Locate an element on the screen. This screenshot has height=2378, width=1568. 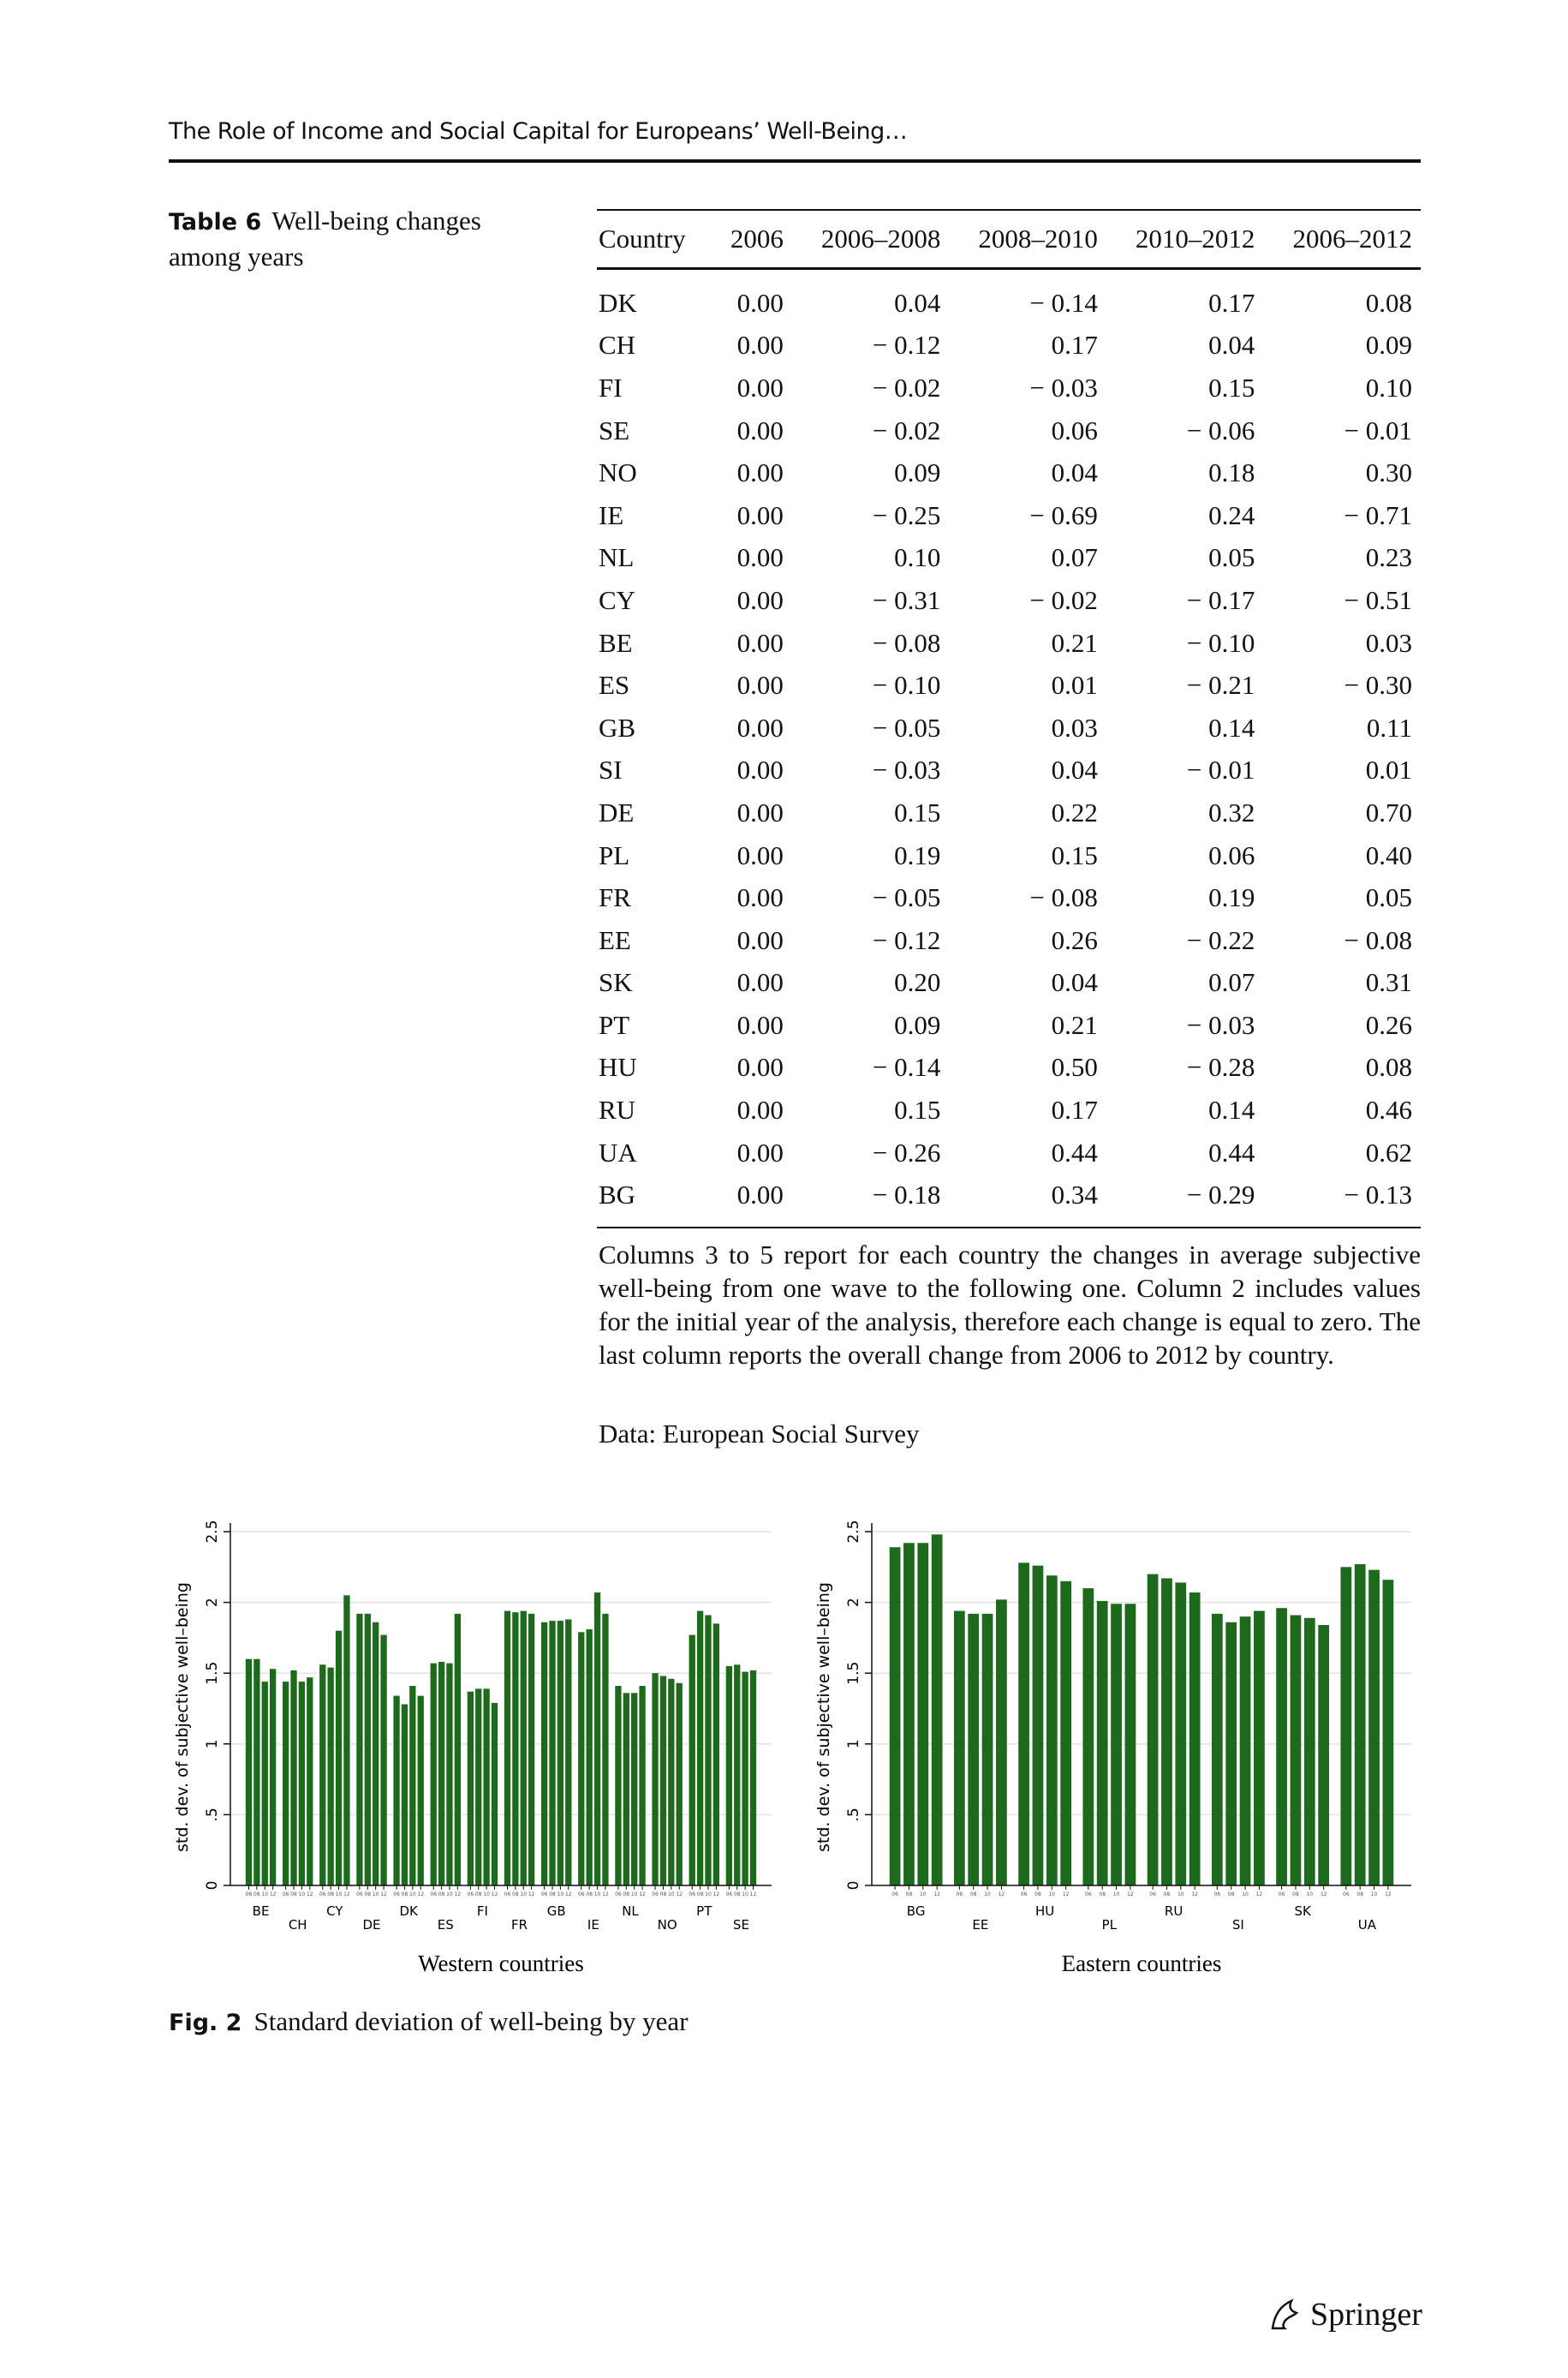
table-row: HU 0.00 − 0.14 0.50 − 0.28 0.08 is located at coordinates (1009, 1068).